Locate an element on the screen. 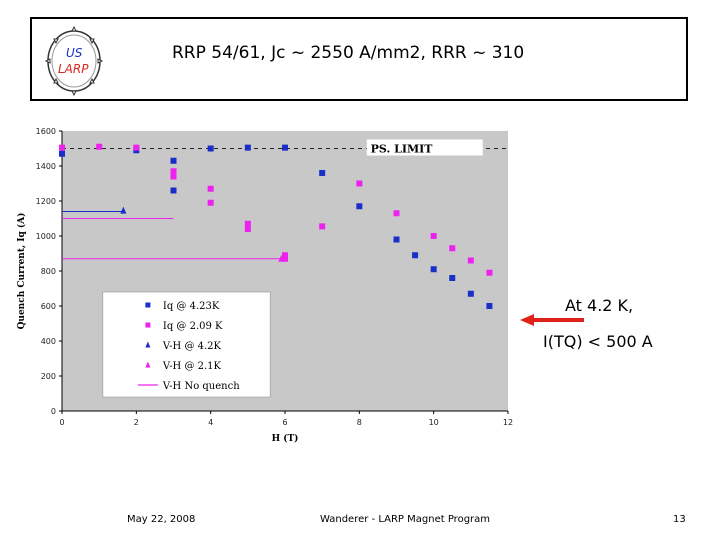 This screenshot has height=540, width=720. y-tick-label: 1000 is located at coordinates (46, 236).